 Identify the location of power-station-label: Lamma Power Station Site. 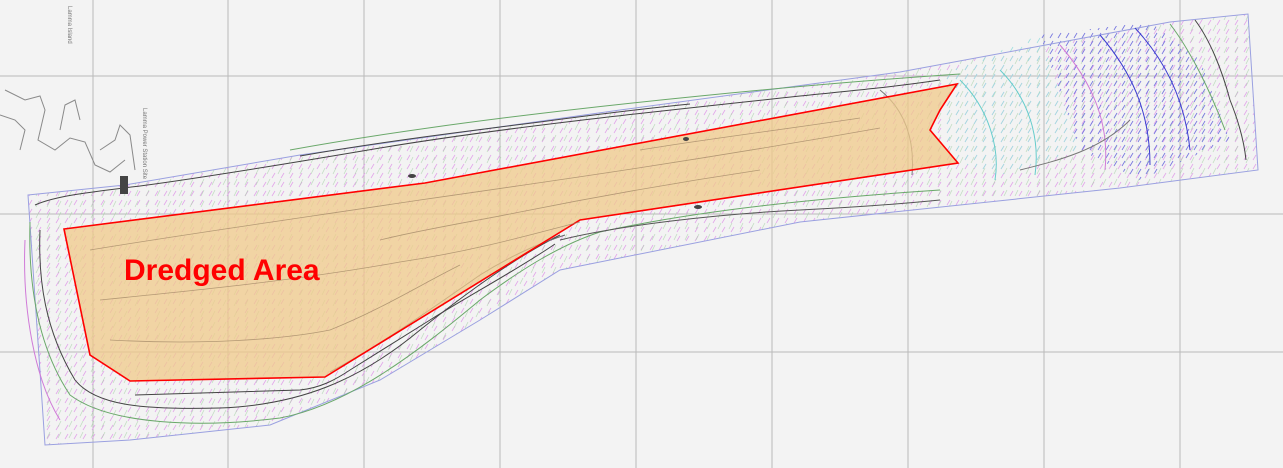
(144, 144).